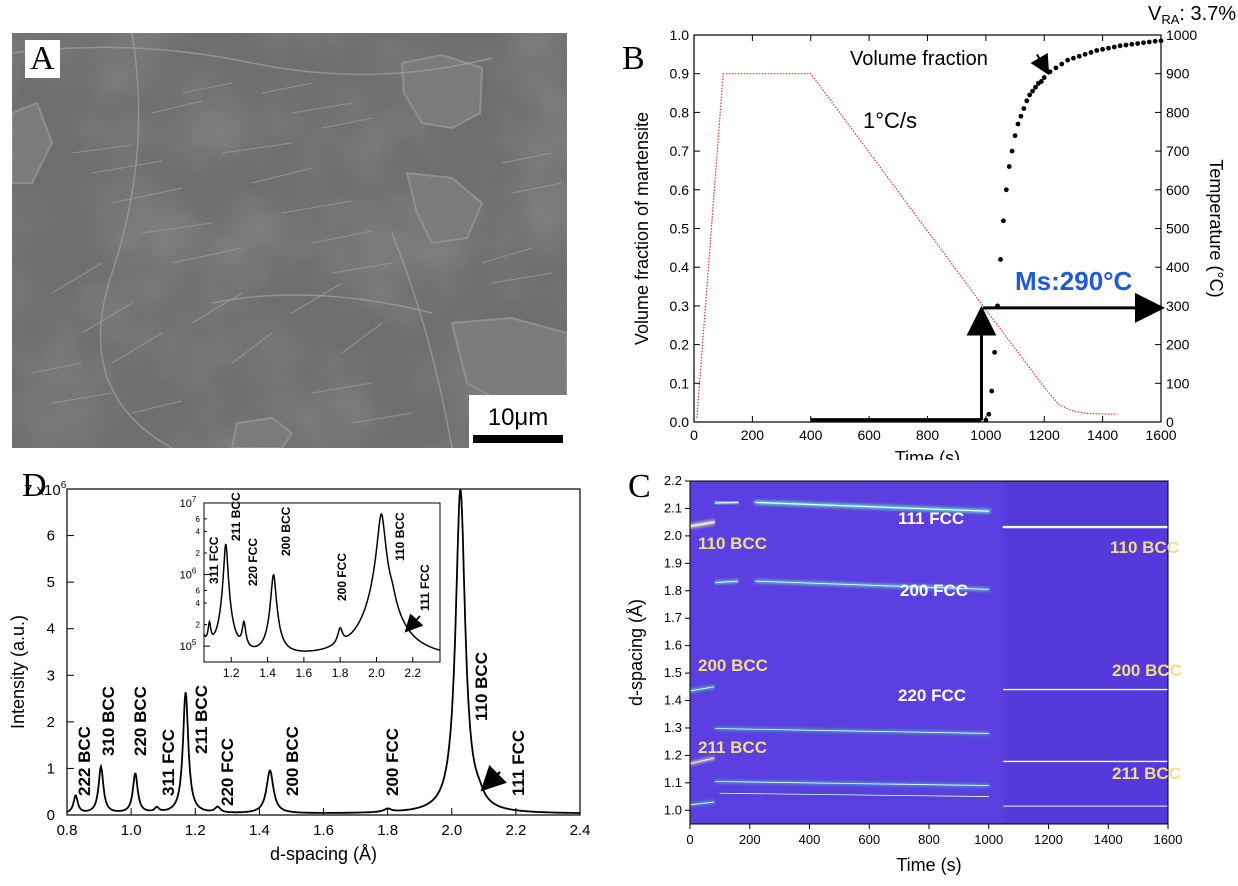 The height and width of the screenshot is (886, 1238). What do you see at coordinates (673, 727) in the screenshot?
I see `y-tick-label: 1.3` at bounding box center [673, 727].